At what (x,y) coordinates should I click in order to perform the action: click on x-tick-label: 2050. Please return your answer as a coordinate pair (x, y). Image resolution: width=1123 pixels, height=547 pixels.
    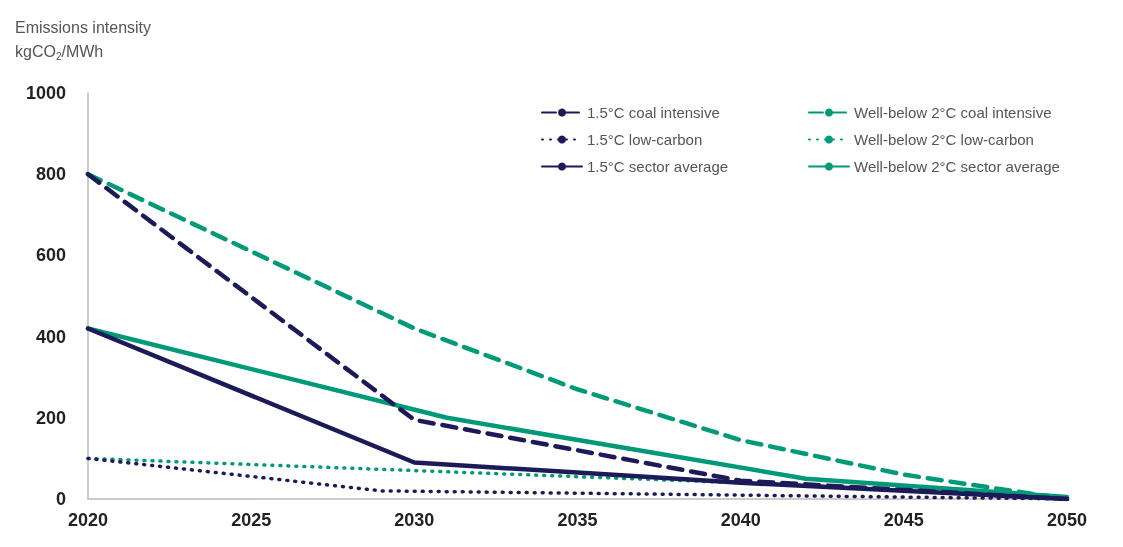
    Looking at the image, I should click on (1067, 520).